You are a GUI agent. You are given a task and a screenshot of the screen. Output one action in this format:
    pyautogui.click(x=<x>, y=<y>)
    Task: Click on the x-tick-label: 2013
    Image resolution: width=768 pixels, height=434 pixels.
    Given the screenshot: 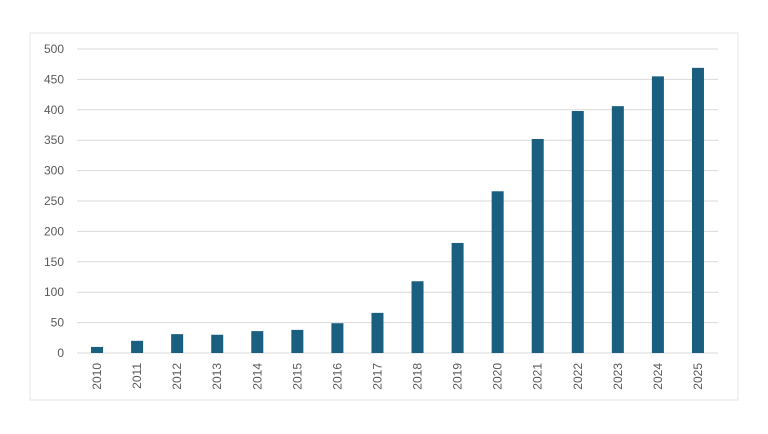 What is the action you would take?
    pyautogui.click(x=217, y=376)
    